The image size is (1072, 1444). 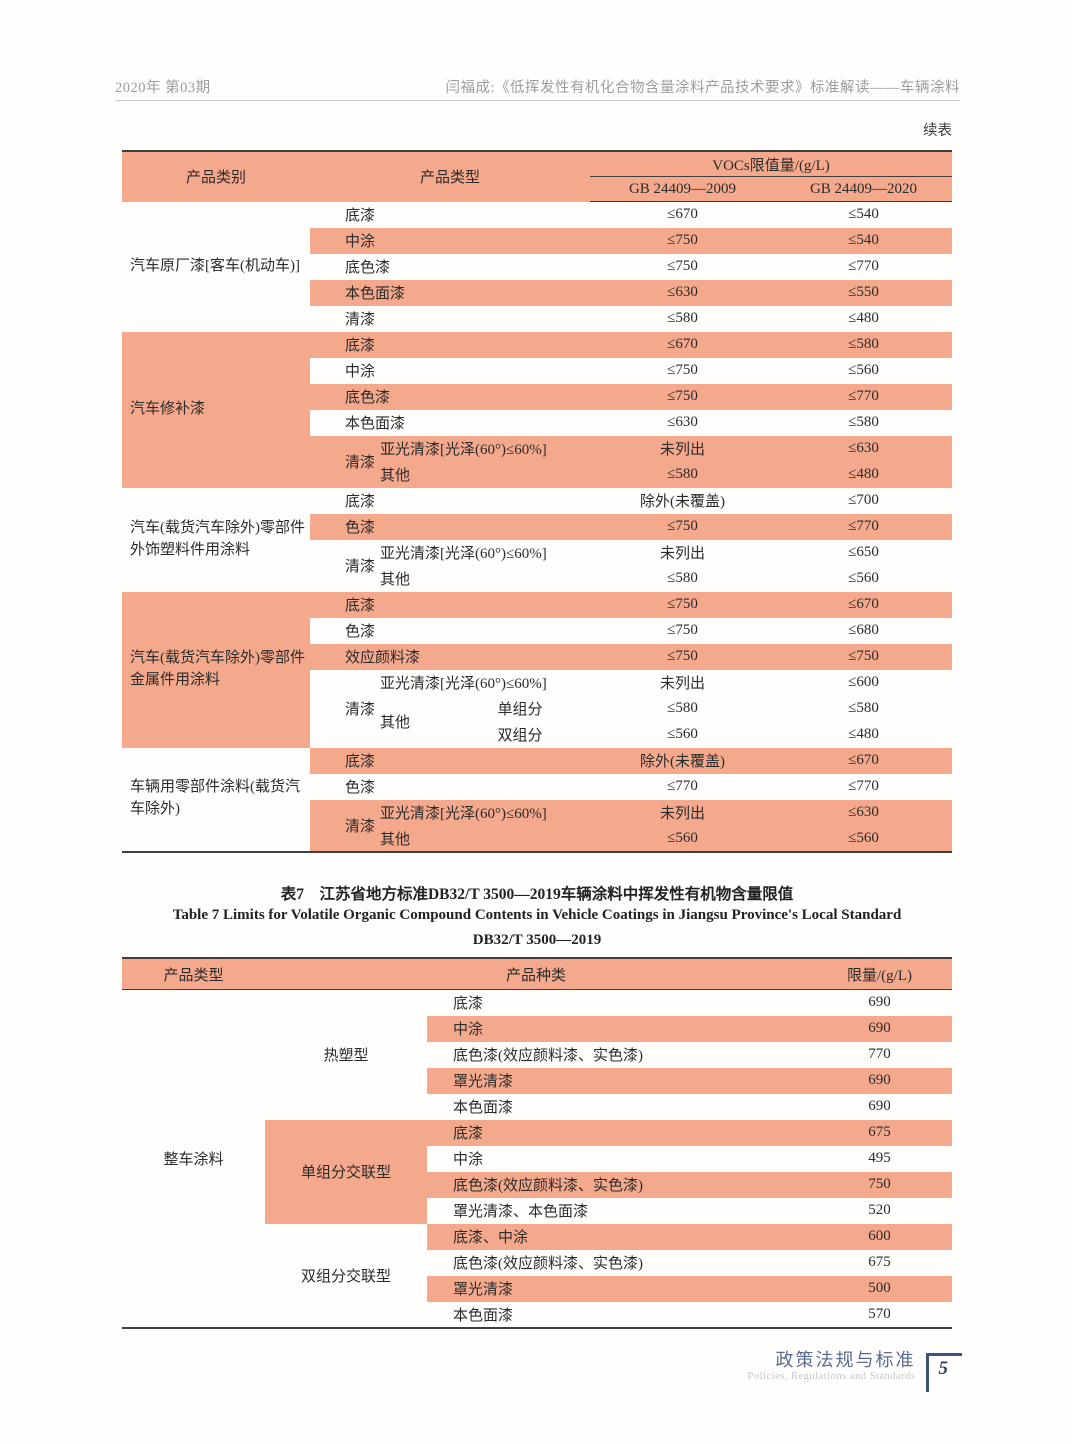 What do you see at coordinates (880, 1184) in the screenshot?
I see `cell-limit: 750` at bounding box center [880, 1184].